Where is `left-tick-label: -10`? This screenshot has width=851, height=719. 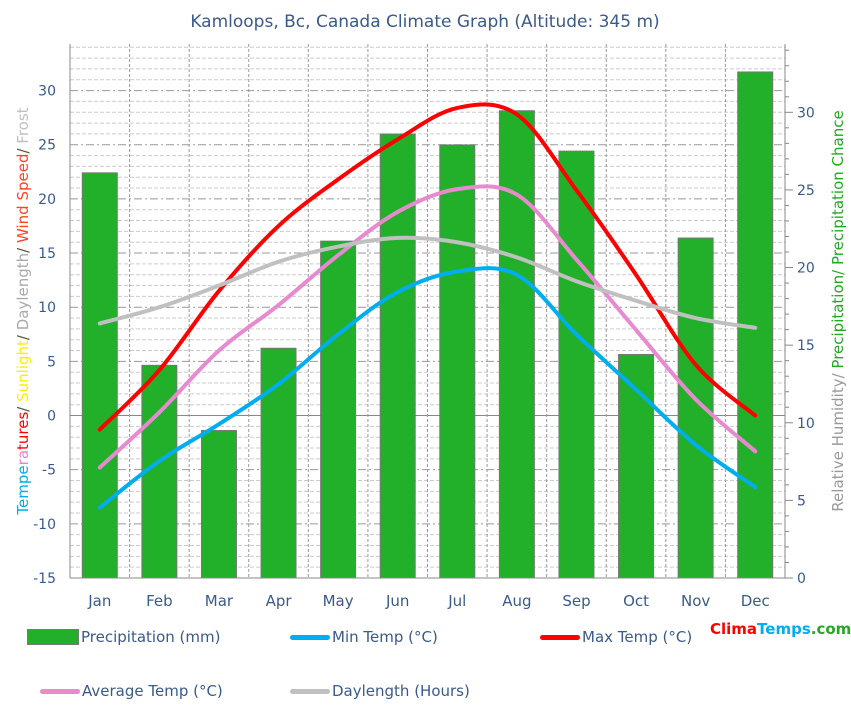 left-tick-label: -10 is located at coordinates (44, 525).